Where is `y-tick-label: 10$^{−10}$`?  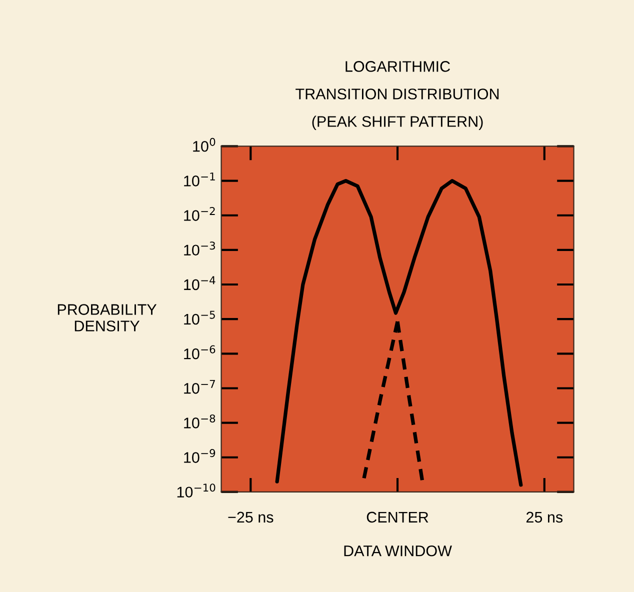 y-tick-label: 10$^{−10}$ is located at coordinates (196, 491).